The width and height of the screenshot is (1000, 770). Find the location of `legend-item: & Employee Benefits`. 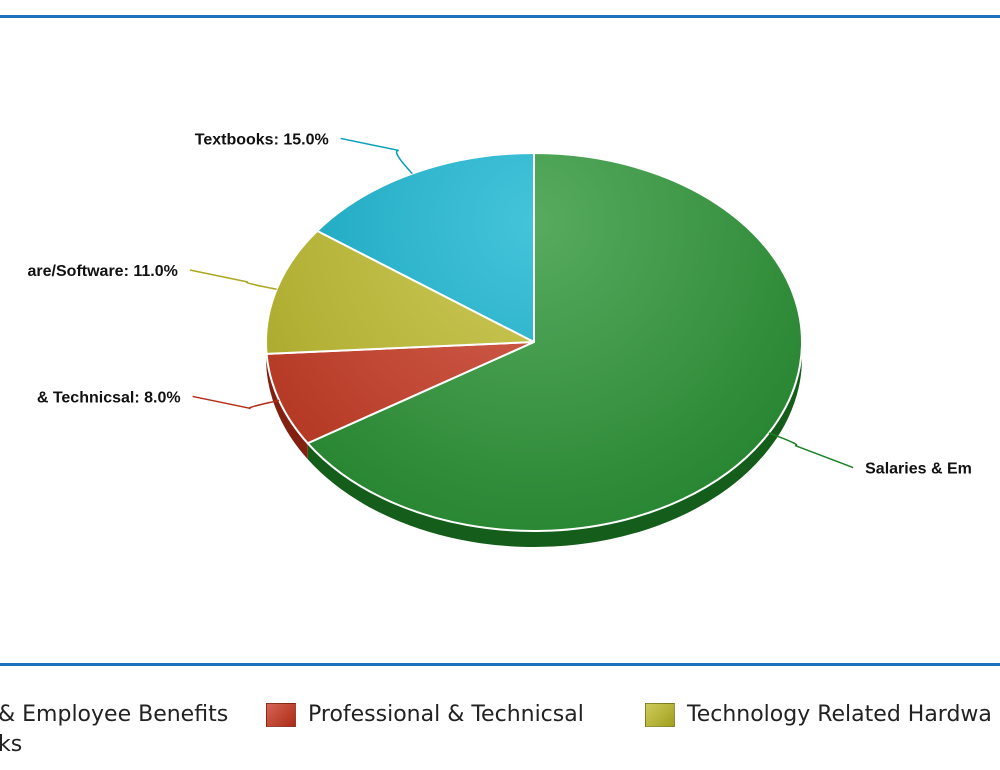

legend-item: & Employee Benefits is located at coordinates (114, 714).